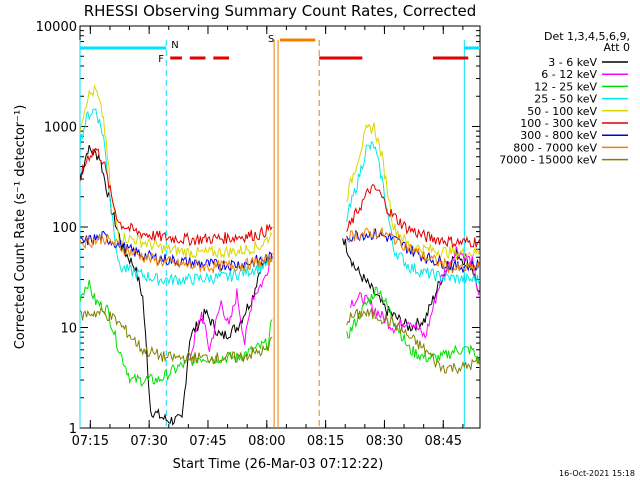  What do you see at coordinates (558, 123) in the screenshot?
I see `legend-label: 100 - 300 keV` at bounding box center [558, 123].